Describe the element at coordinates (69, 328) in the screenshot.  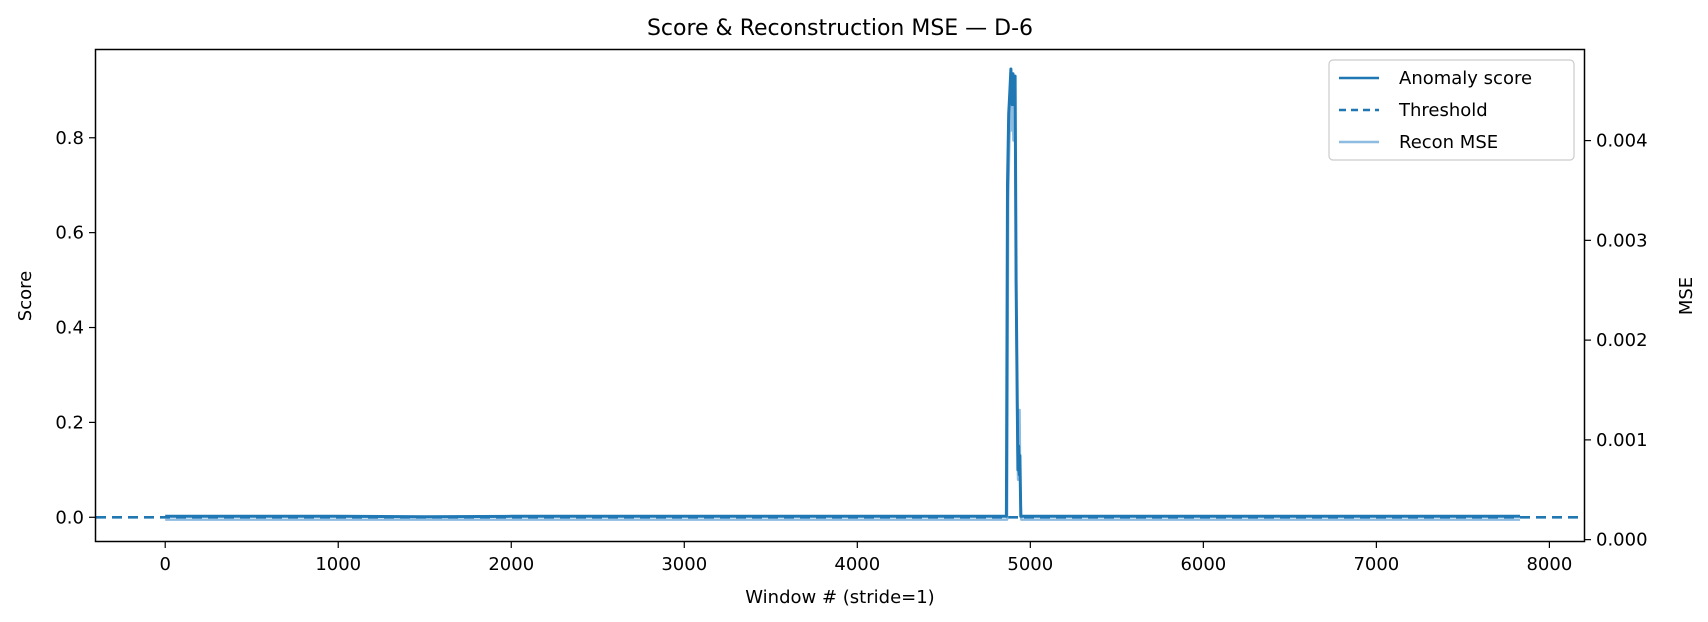
I see `y-tick-label: 0.4` at that location.